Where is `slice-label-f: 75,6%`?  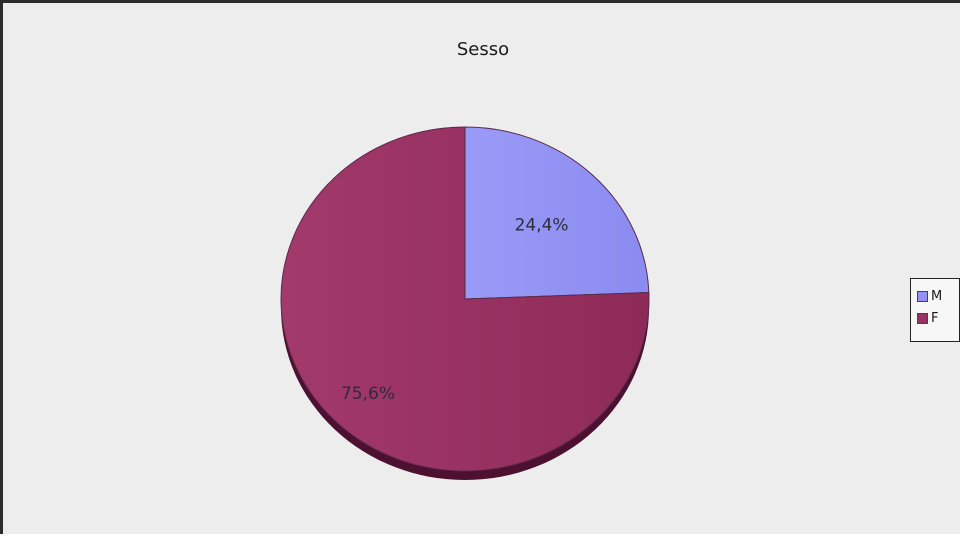 slice-label-f: 75,6% is located at coordinates (368, 394).